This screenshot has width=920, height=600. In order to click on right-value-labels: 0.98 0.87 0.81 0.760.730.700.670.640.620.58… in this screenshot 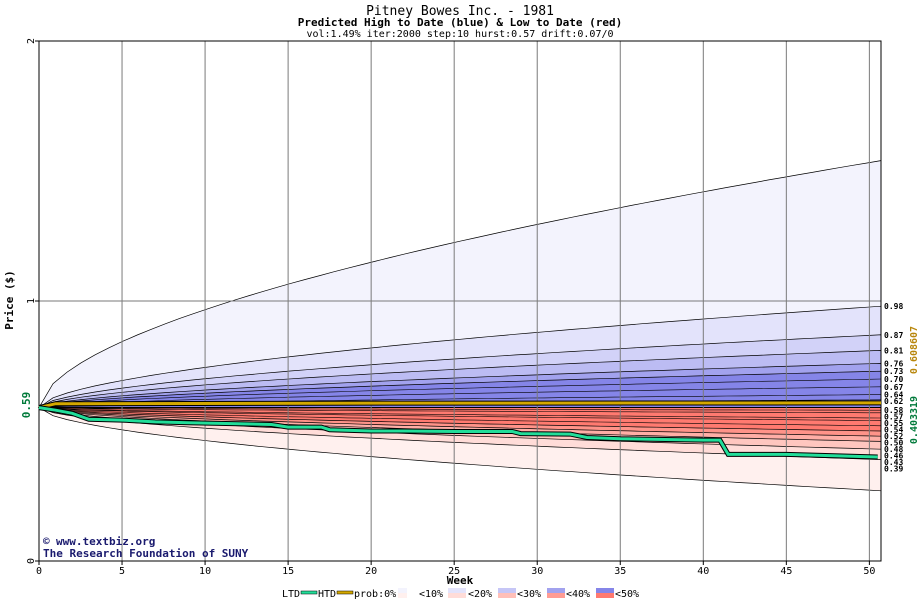, I will do `click(893, 388)`.